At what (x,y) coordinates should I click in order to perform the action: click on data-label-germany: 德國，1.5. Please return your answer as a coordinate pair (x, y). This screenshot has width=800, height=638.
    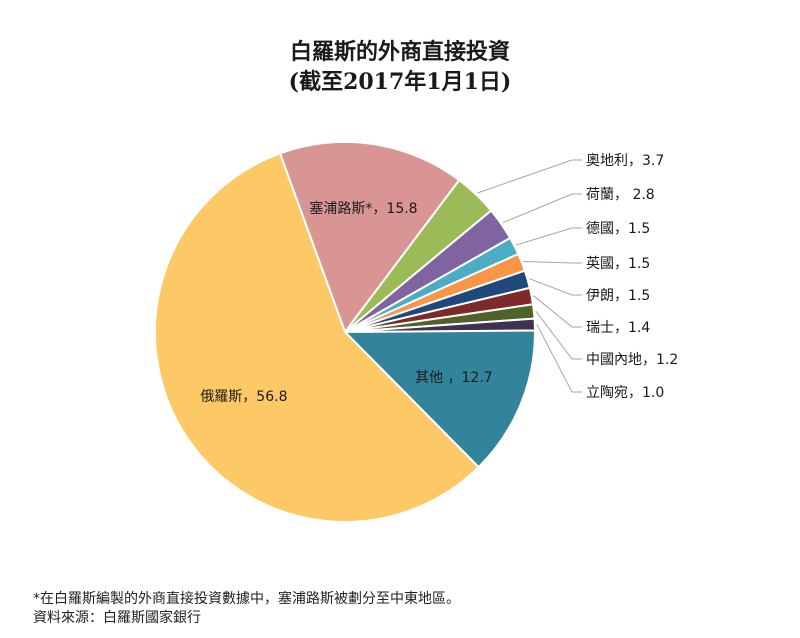
    Looking at the image, I should click on (618, 229).